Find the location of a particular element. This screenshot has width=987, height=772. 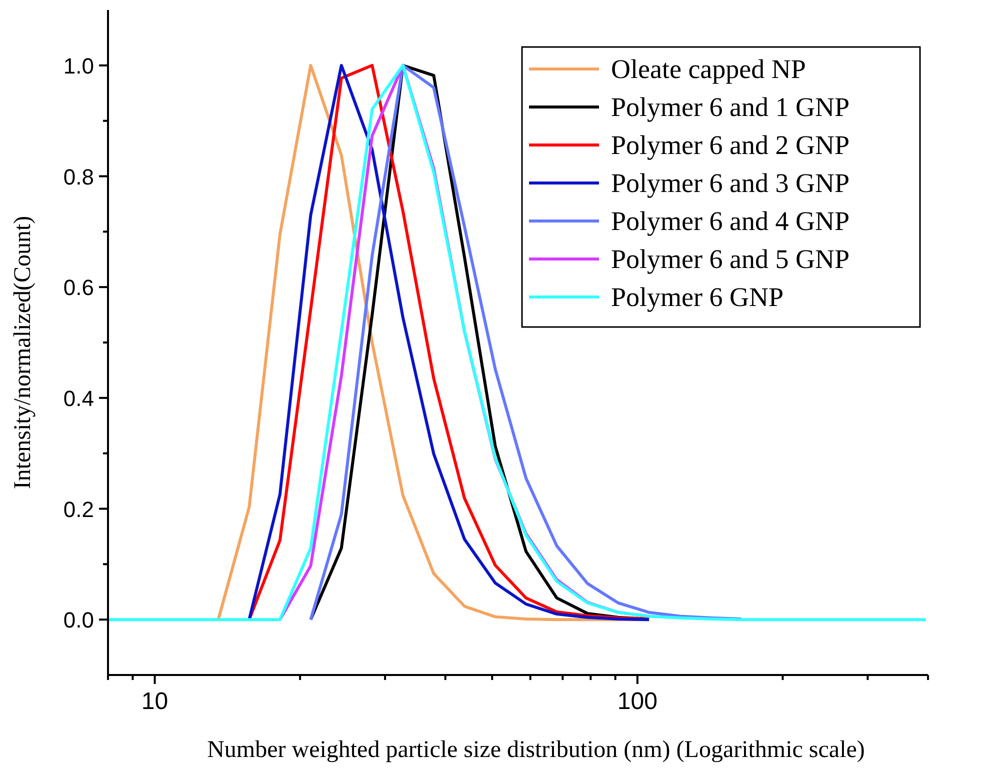

x-tick-label: 100 is located at coordinates (637, 701).